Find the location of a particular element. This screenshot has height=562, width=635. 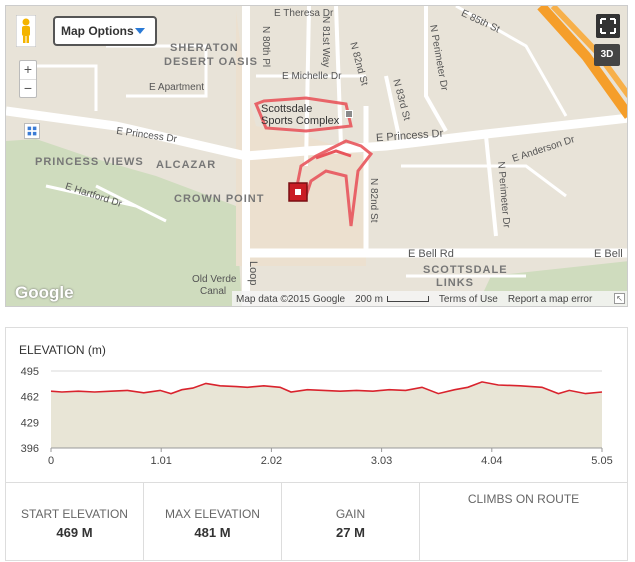

scale-label: 200 m is located at coordinates (392, 299).